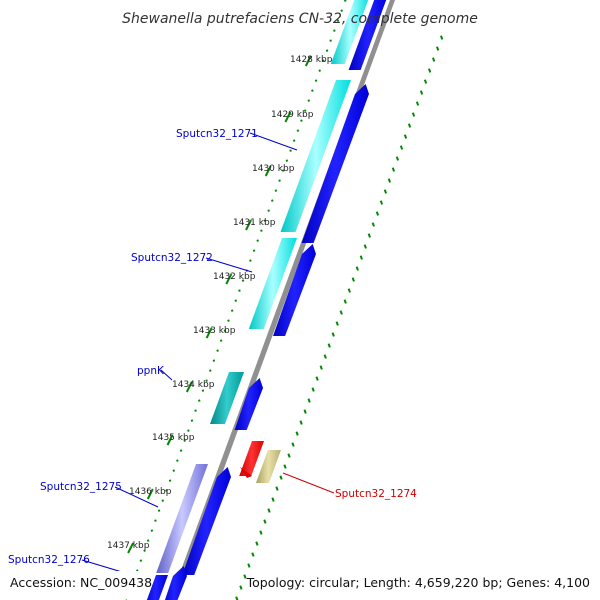 The width and height of the screenshot is (600, 600). I want to click on lavender-feature, so click(182, 518).